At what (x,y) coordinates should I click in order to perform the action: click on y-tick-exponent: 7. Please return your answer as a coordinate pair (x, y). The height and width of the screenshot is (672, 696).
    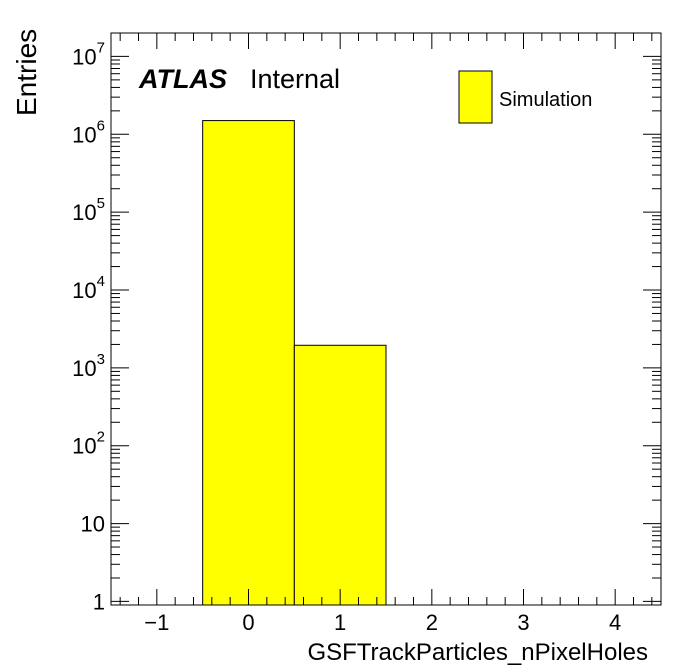
    Looking at the image, I should click on (101, 47).